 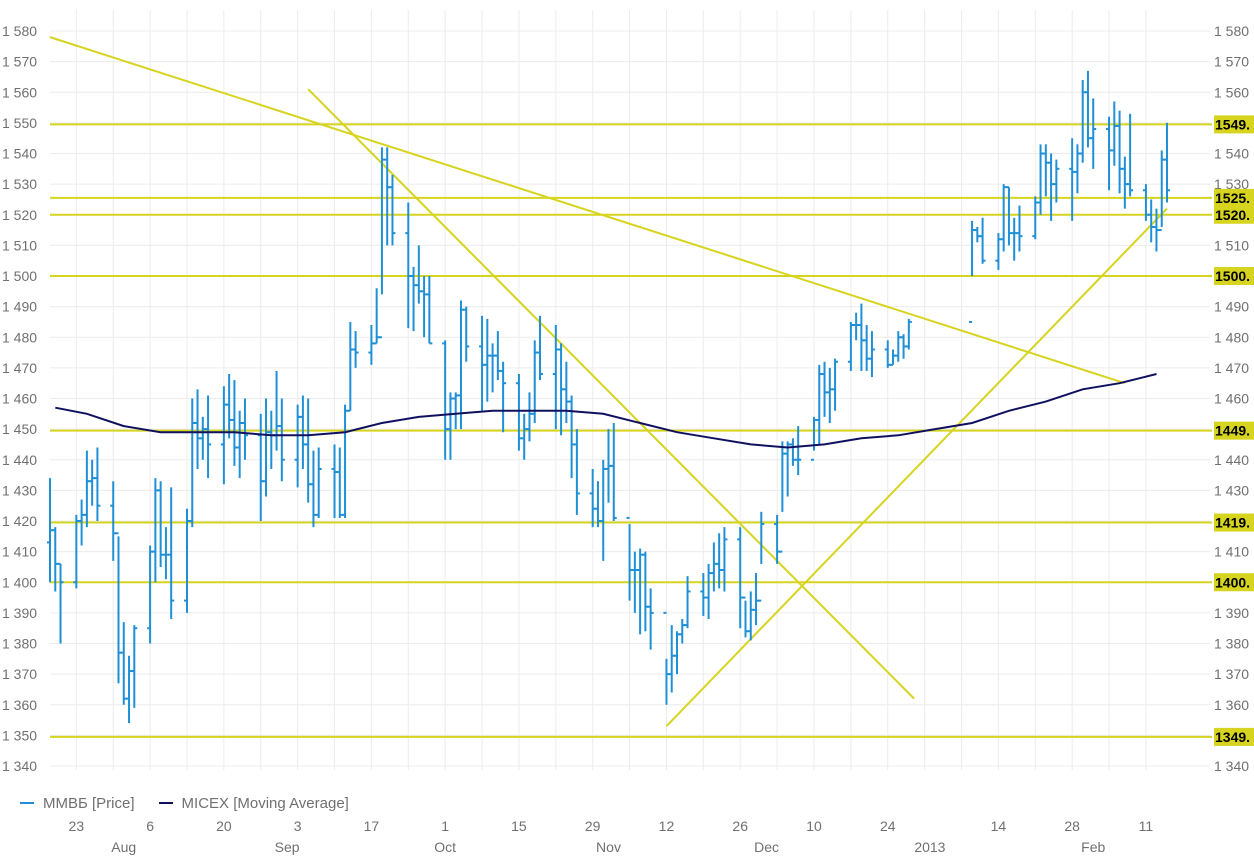 What do you see at coordinates (19, 521) in the screenshot?
I see `y-tick-label-left: 1 420` at bounding box center [19, 521].